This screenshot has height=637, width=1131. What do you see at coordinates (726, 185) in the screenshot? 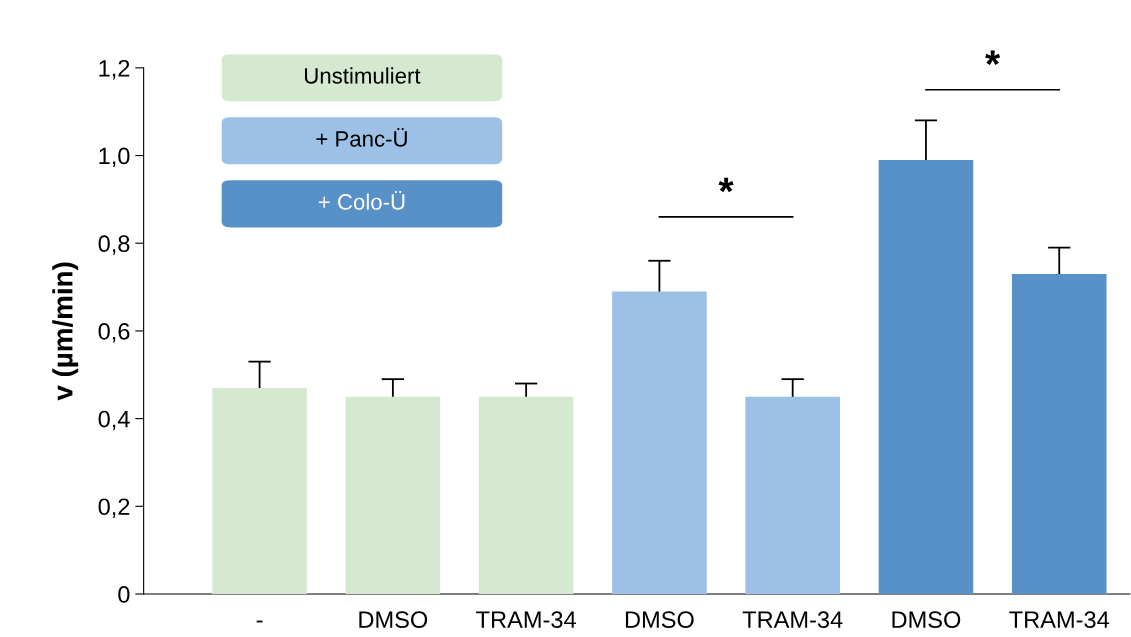
I see `annotation: *` at bounding box center [726, 185].